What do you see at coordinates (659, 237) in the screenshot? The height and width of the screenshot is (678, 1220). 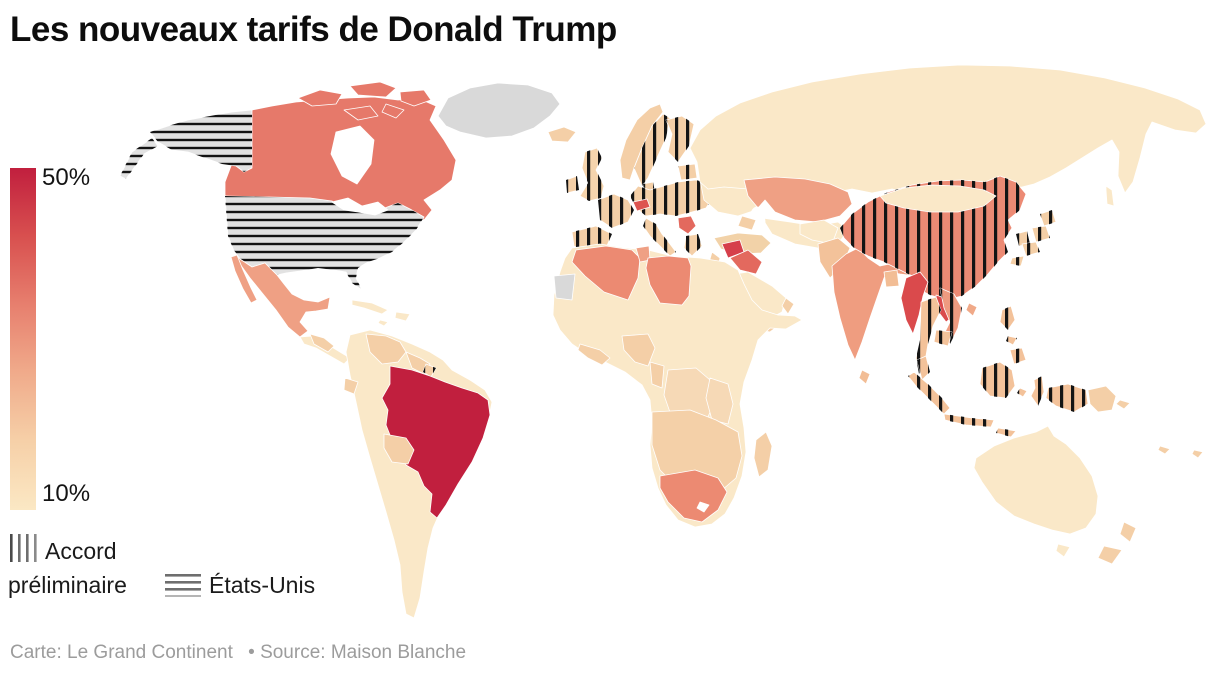 I see `country-italy-hatch` at bounding box center [659, 237].